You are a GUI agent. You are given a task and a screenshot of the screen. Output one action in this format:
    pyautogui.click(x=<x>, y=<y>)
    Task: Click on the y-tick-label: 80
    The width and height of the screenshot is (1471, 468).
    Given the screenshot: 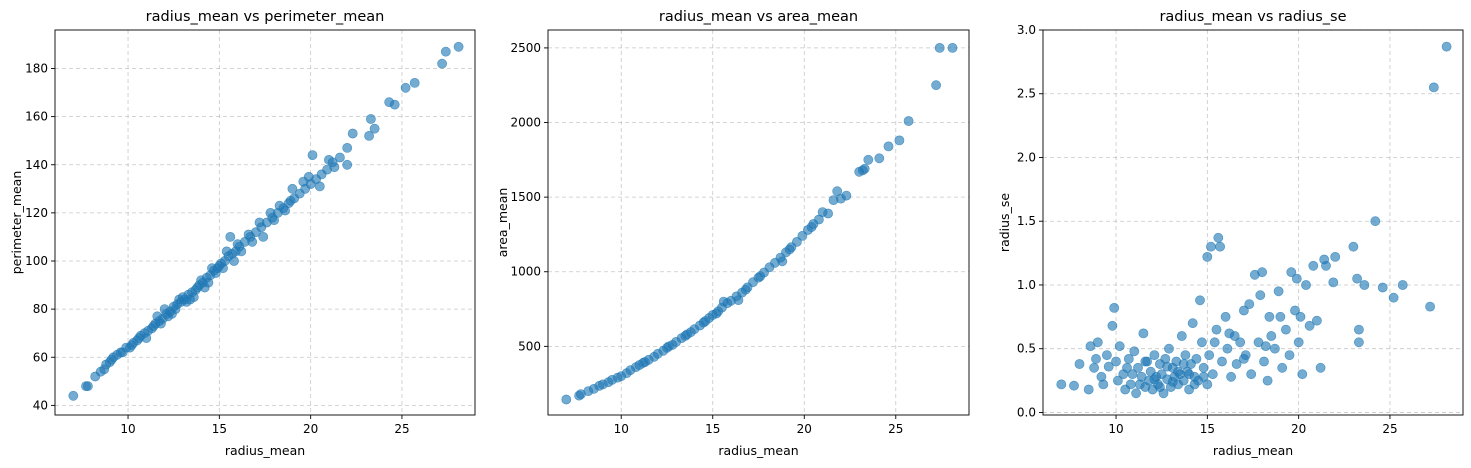 What is the action you would take?
    pyautogui.click(x=40, y=309)
    